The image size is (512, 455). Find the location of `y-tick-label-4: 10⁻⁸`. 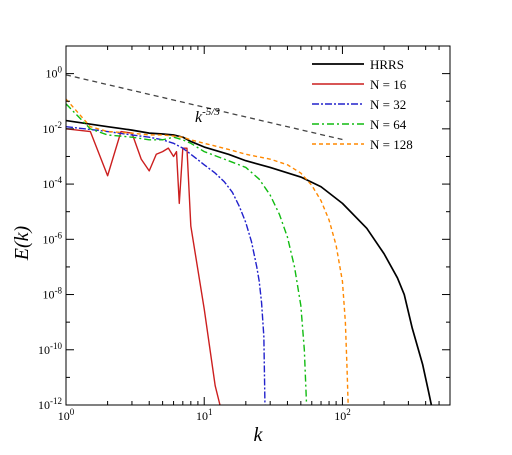

y-tick-label-4: 10⁻⁸ is located at coordinates (53, 294).